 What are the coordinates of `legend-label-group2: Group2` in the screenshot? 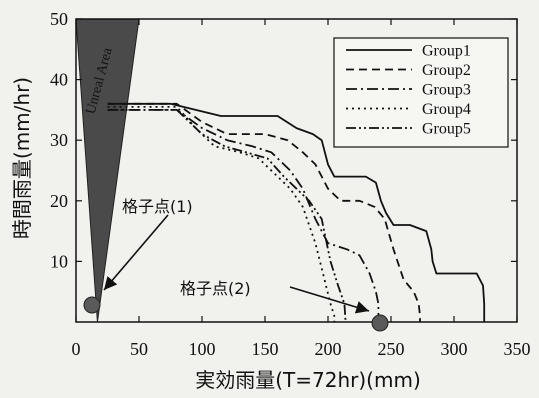 It's located at (446, 70).